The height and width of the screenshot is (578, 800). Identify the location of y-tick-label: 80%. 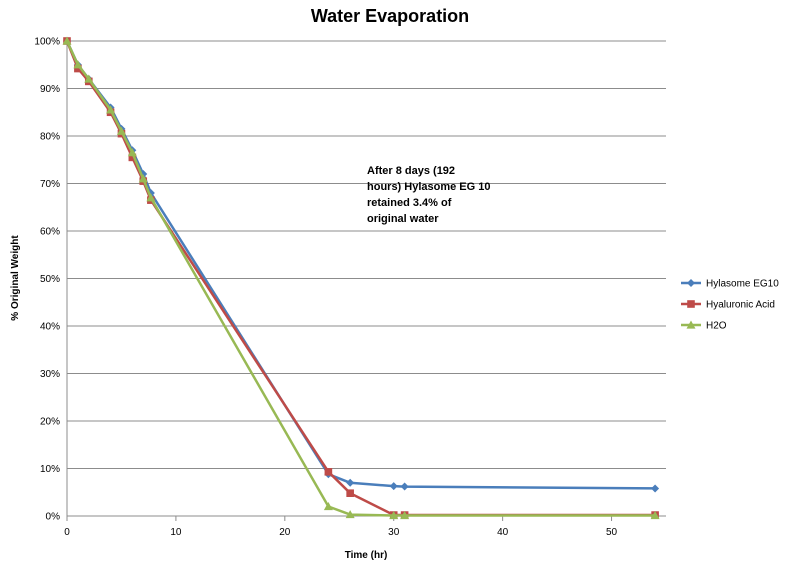
(50, 137).